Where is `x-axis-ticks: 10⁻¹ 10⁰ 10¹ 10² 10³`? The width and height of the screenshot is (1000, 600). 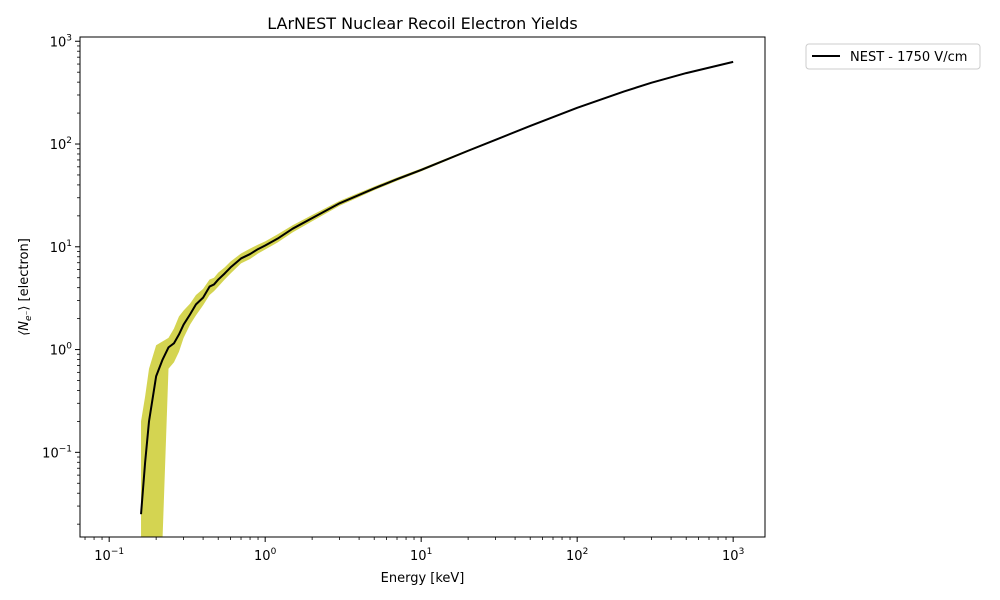
x-axis-ticks: 10⁻¹ 10⁰ 10¹ 10² 10³ is located at coordinates (414, 550).